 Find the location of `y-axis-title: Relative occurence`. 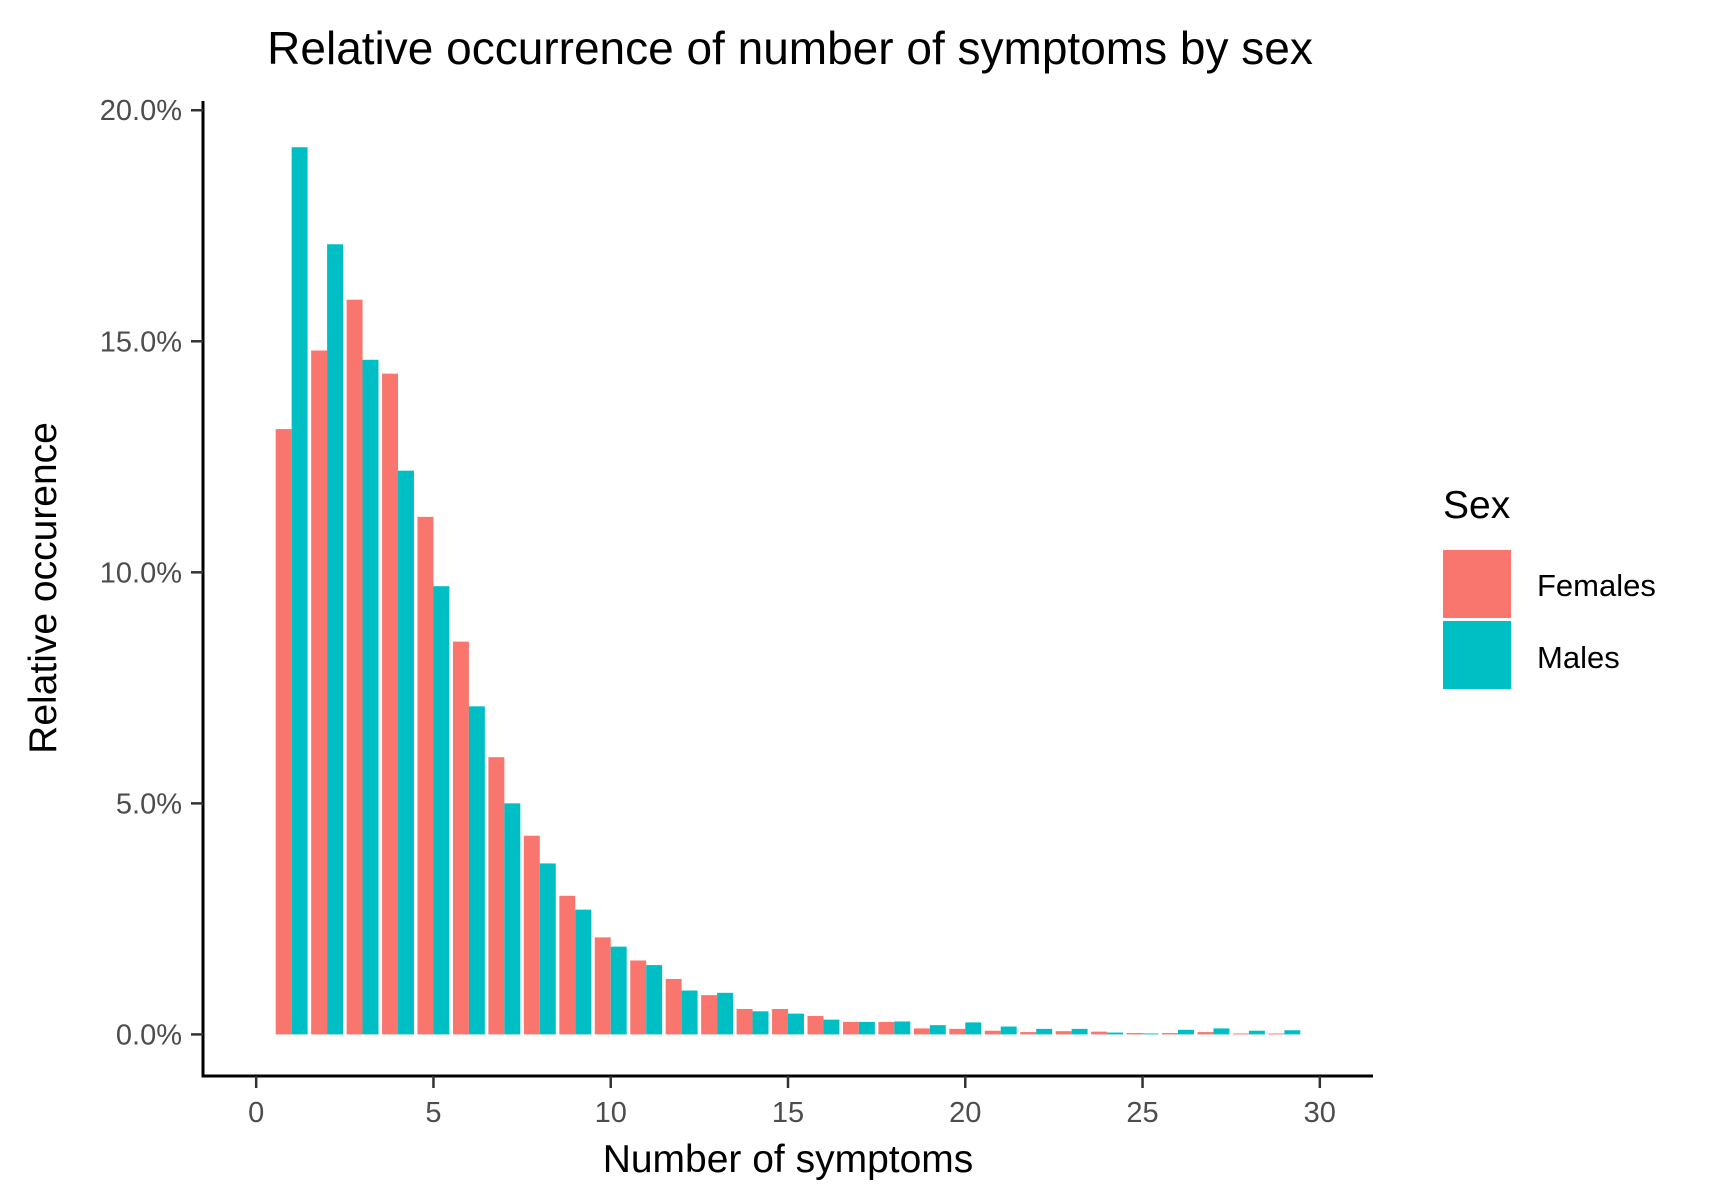

y-axis-title: Relative occurence is located at coordinates (43, 588).